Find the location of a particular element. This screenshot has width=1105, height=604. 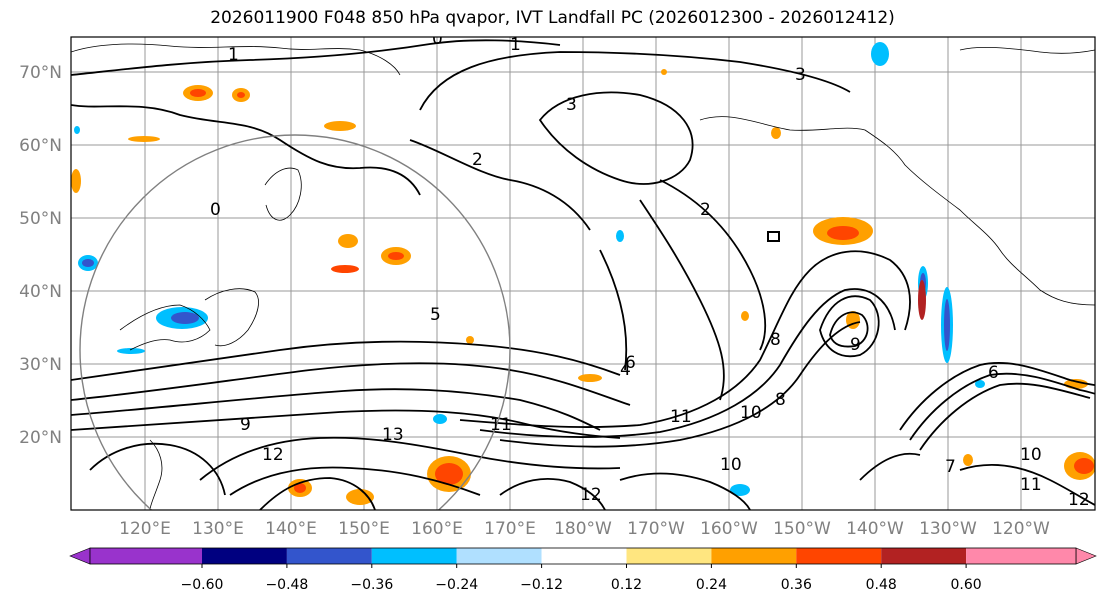

coastline-japan is located at coordinates (231, 317).